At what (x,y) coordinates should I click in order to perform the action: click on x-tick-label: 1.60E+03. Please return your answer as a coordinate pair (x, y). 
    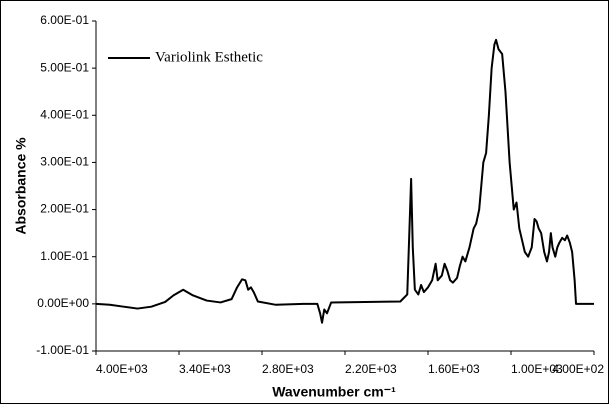
    Looking at the image, I should click on (454, 369).